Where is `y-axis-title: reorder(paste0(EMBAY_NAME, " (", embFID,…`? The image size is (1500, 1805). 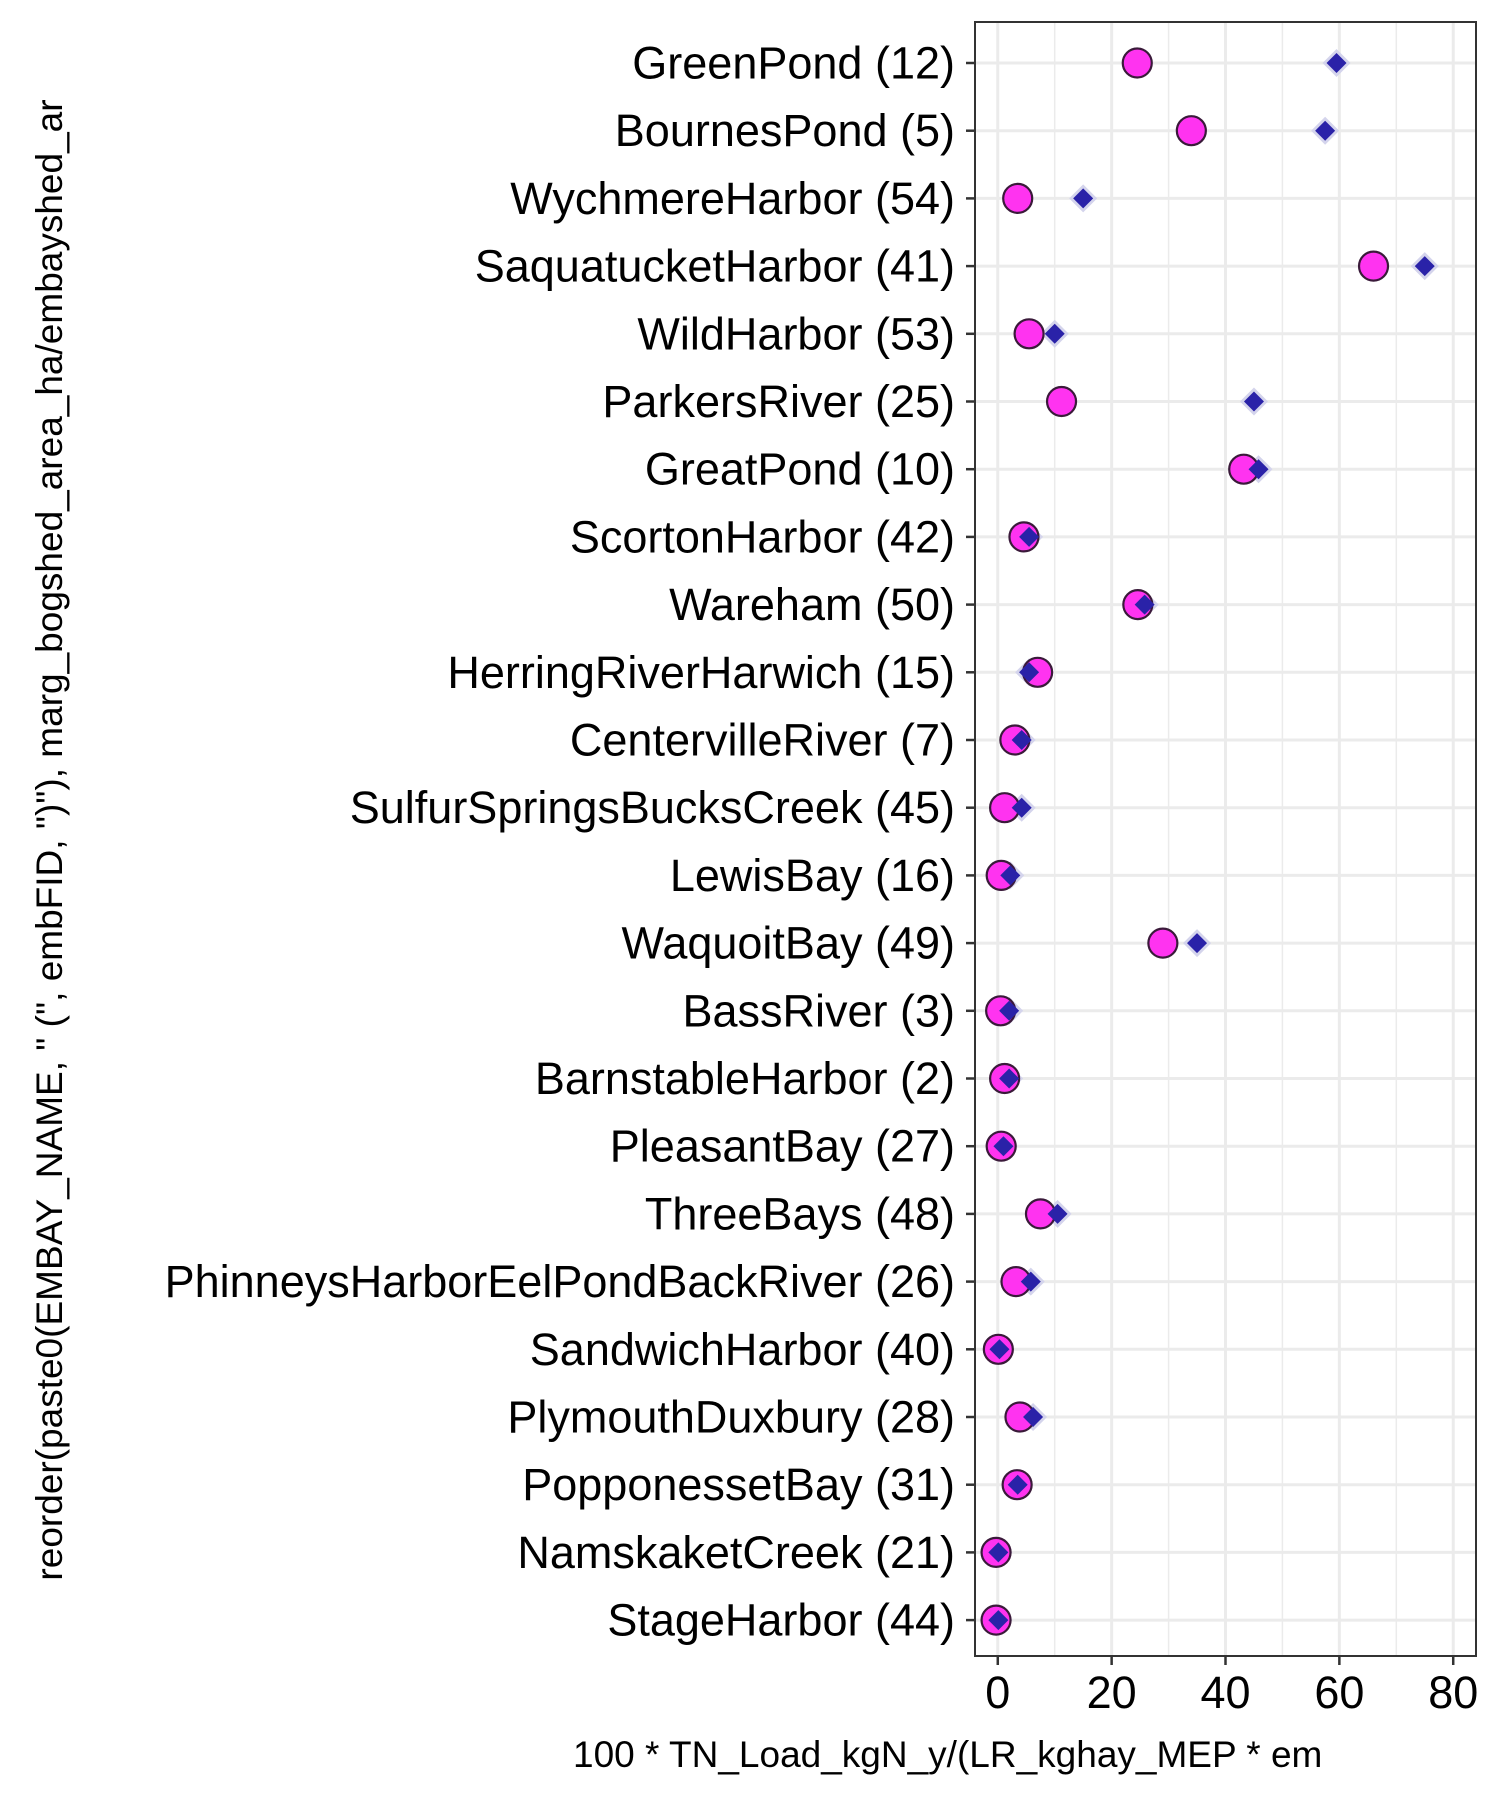 y-axis-title: reorder(paste0(EMBAY_NAME, " (", embFID,… is located at coordinates (49, 839).